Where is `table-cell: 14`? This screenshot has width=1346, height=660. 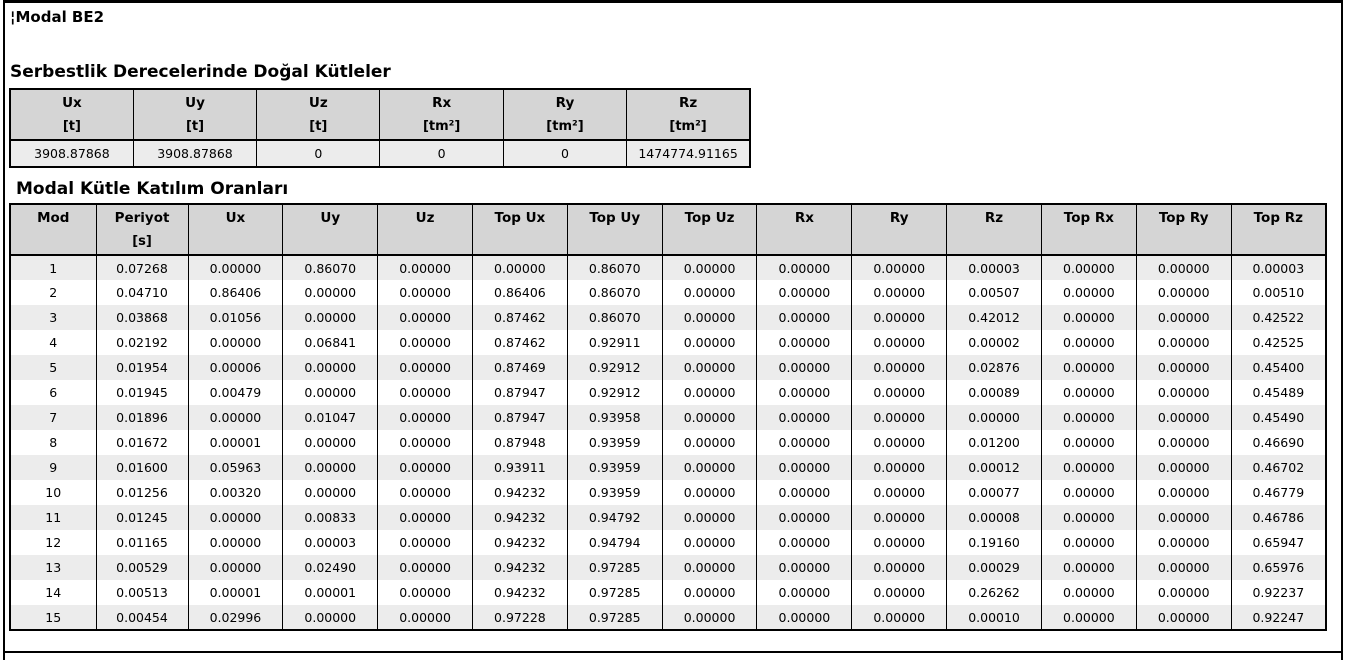 table-cell: 14 is located at coordinates (53, 592).